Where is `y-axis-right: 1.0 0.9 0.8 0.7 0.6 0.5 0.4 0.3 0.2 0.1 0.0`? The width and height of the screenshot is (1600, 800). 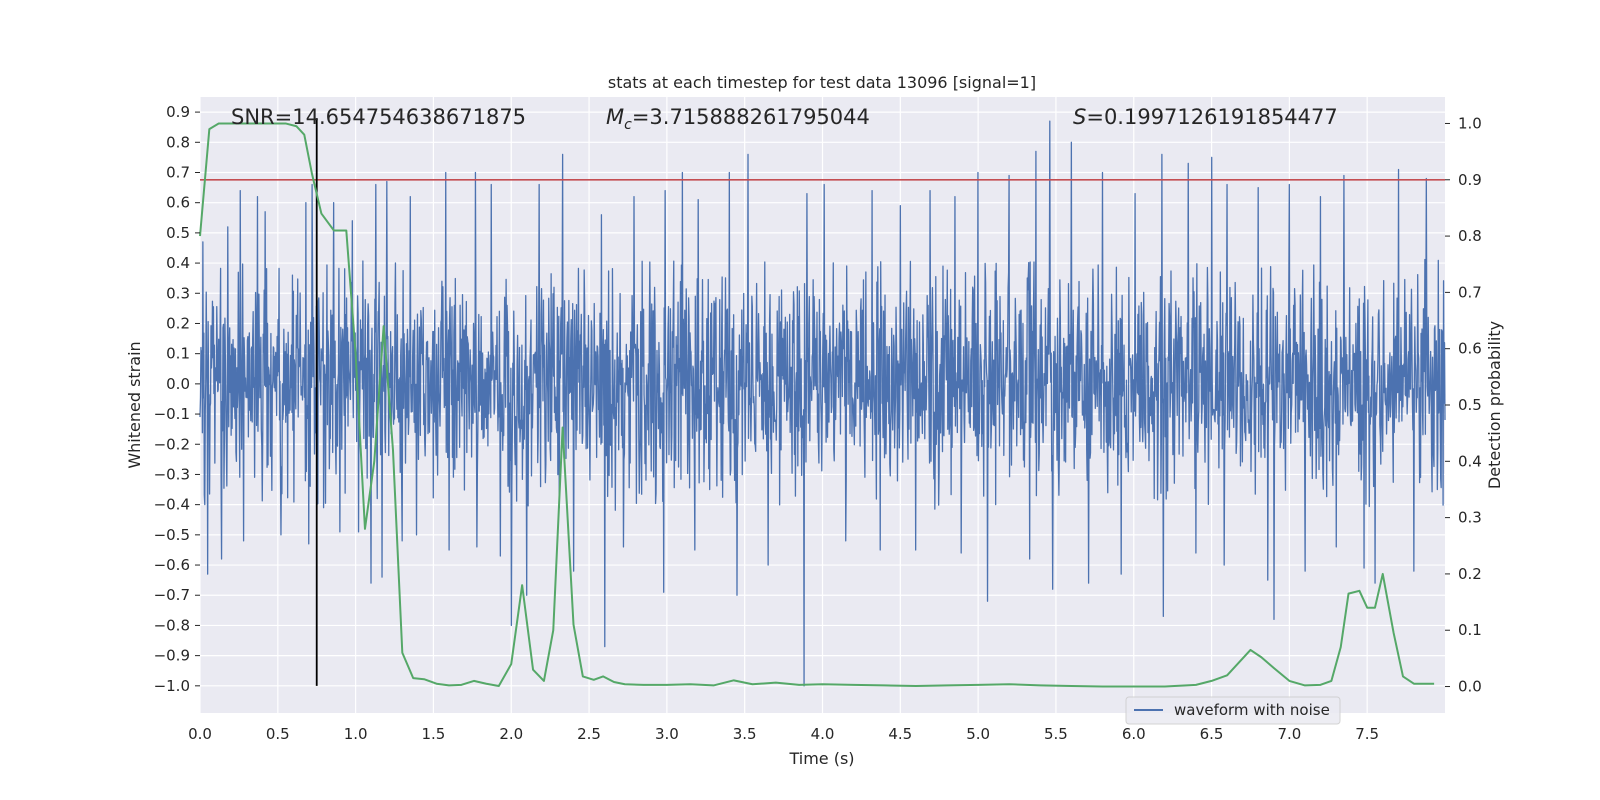 y-axis-right: 1.0 0.9 0.8 0.7 0.6 0.5 0.4 0.3 0.2 0.1 0.0 is located at coordinates (1463, 405).